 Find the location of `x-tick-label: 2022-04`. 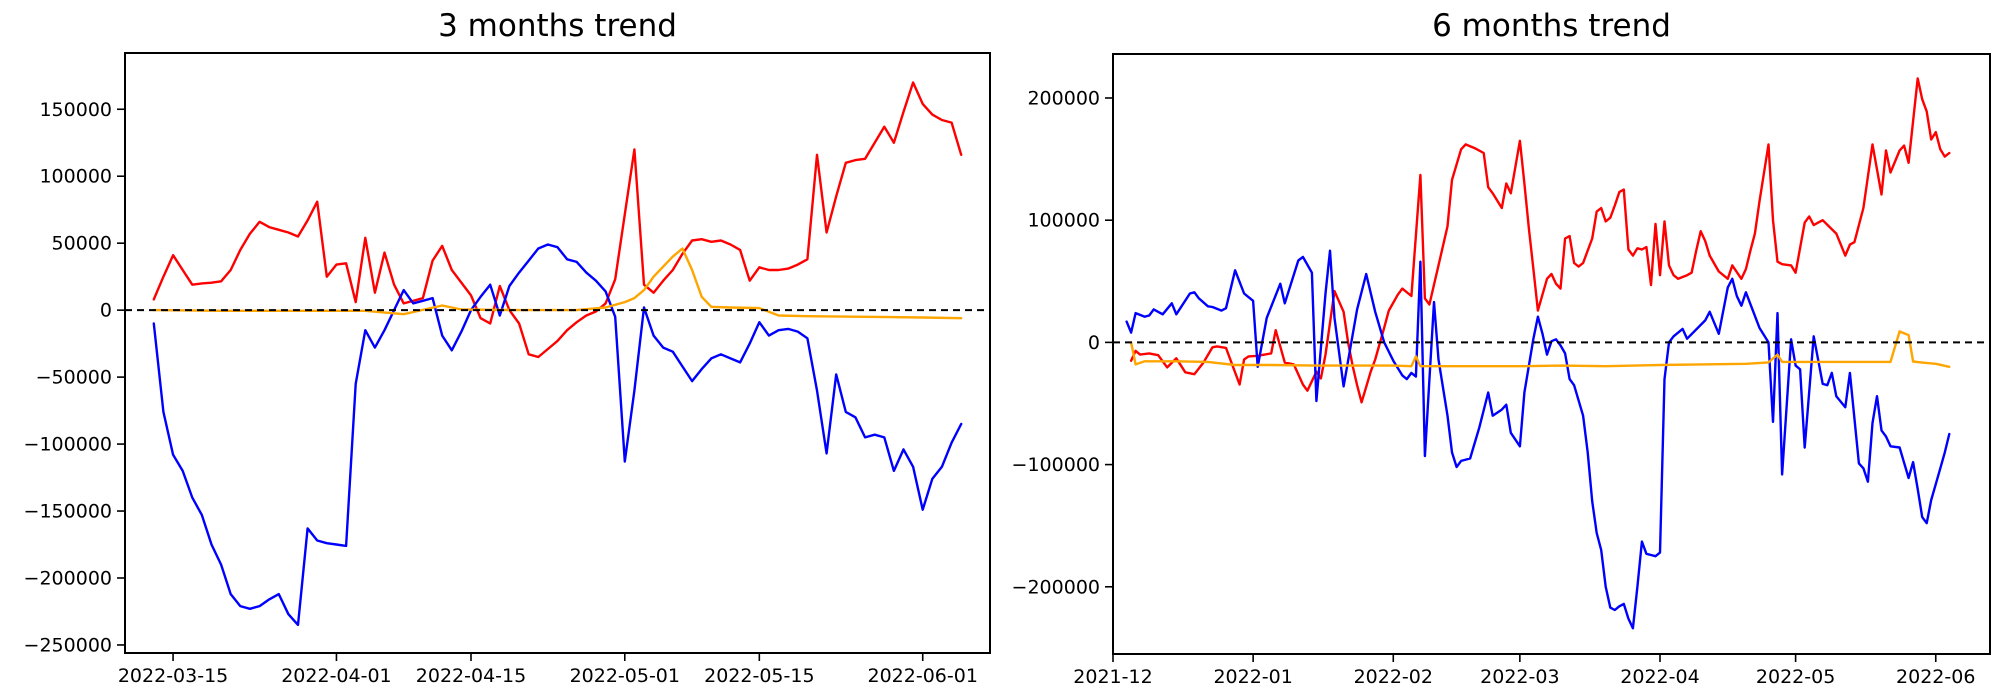

x-tick-label: 2022-04 is located at coordinates (1659, 677).